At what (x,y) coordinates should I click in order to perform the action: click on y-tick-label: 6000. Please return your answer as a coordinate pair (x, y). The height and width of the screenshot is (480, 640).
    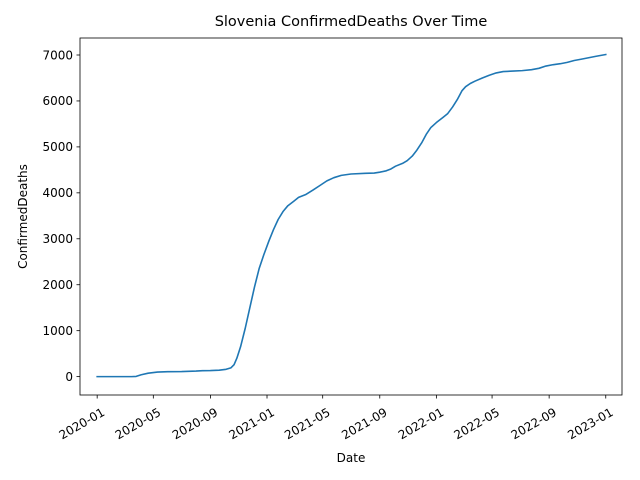
    Looking at the image, I should click on (57, 101).